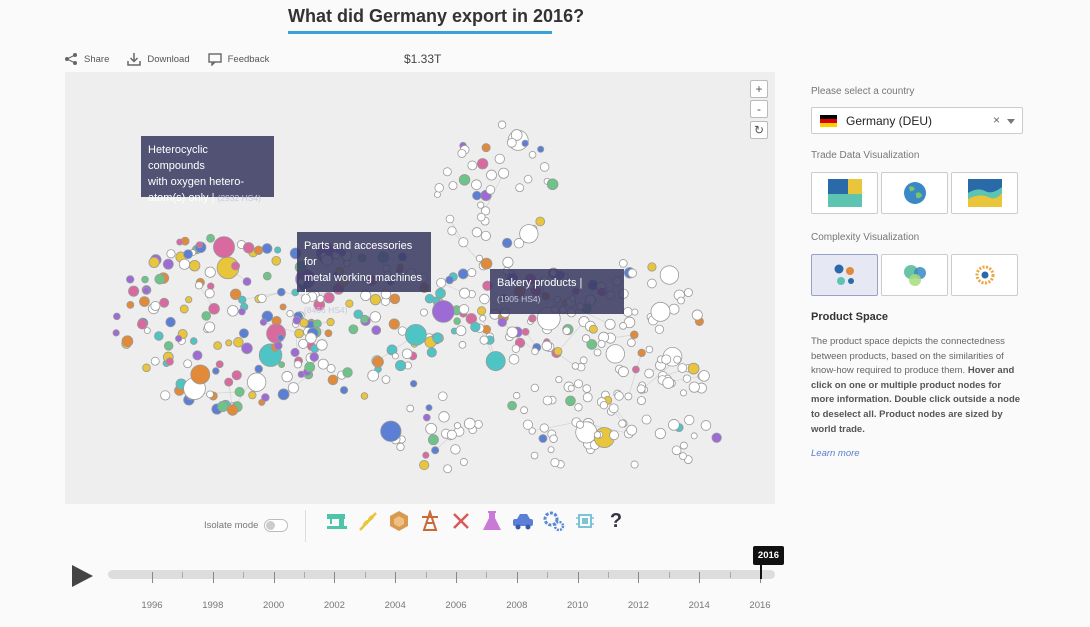 Image resolution: width=1090 pixels, height=627 pixels. Describe the element at coordinates (337, 521) in the screenshot. I see `textiles-sector-button` at that location.